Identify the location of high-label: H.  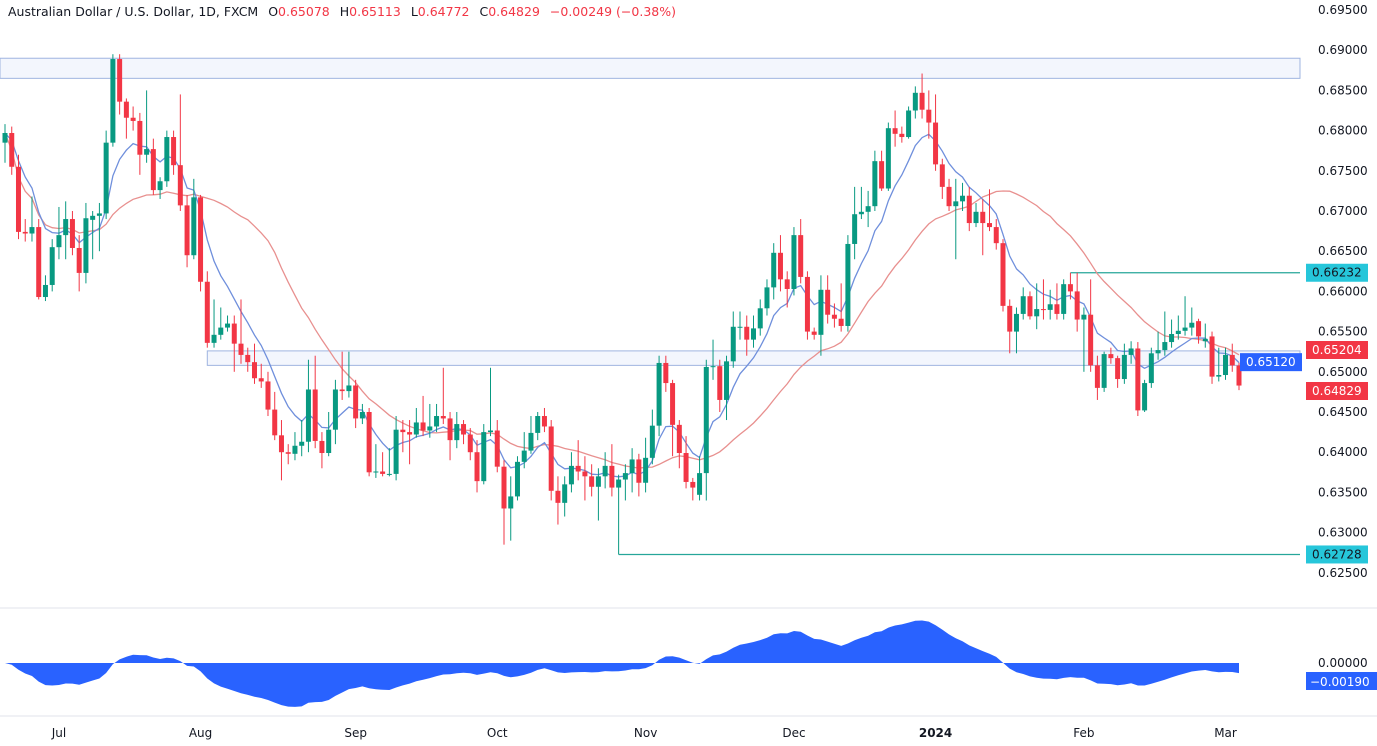
(344, 11).